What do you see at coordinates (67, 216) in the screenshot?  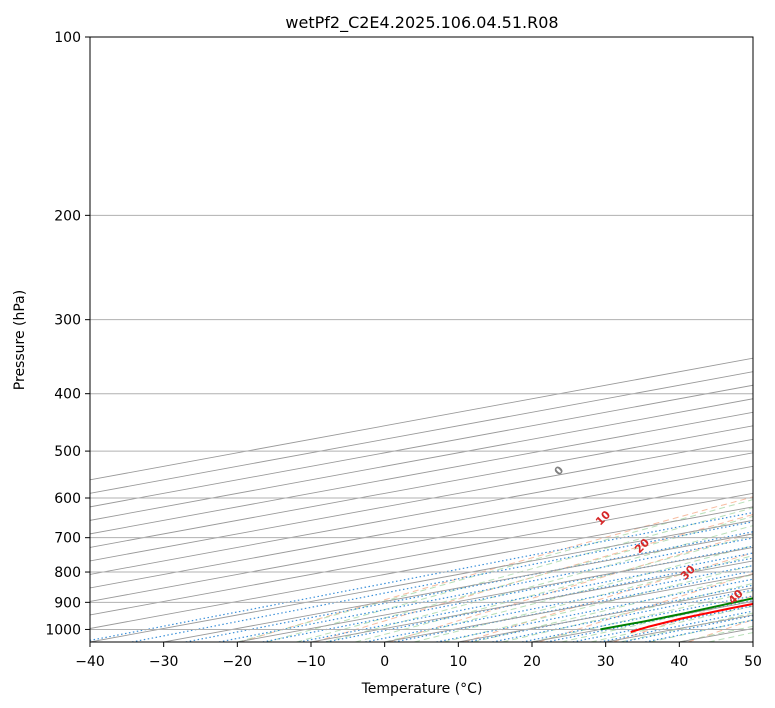 I see `y-tick-label: 200` at bounding box center [67, 216].